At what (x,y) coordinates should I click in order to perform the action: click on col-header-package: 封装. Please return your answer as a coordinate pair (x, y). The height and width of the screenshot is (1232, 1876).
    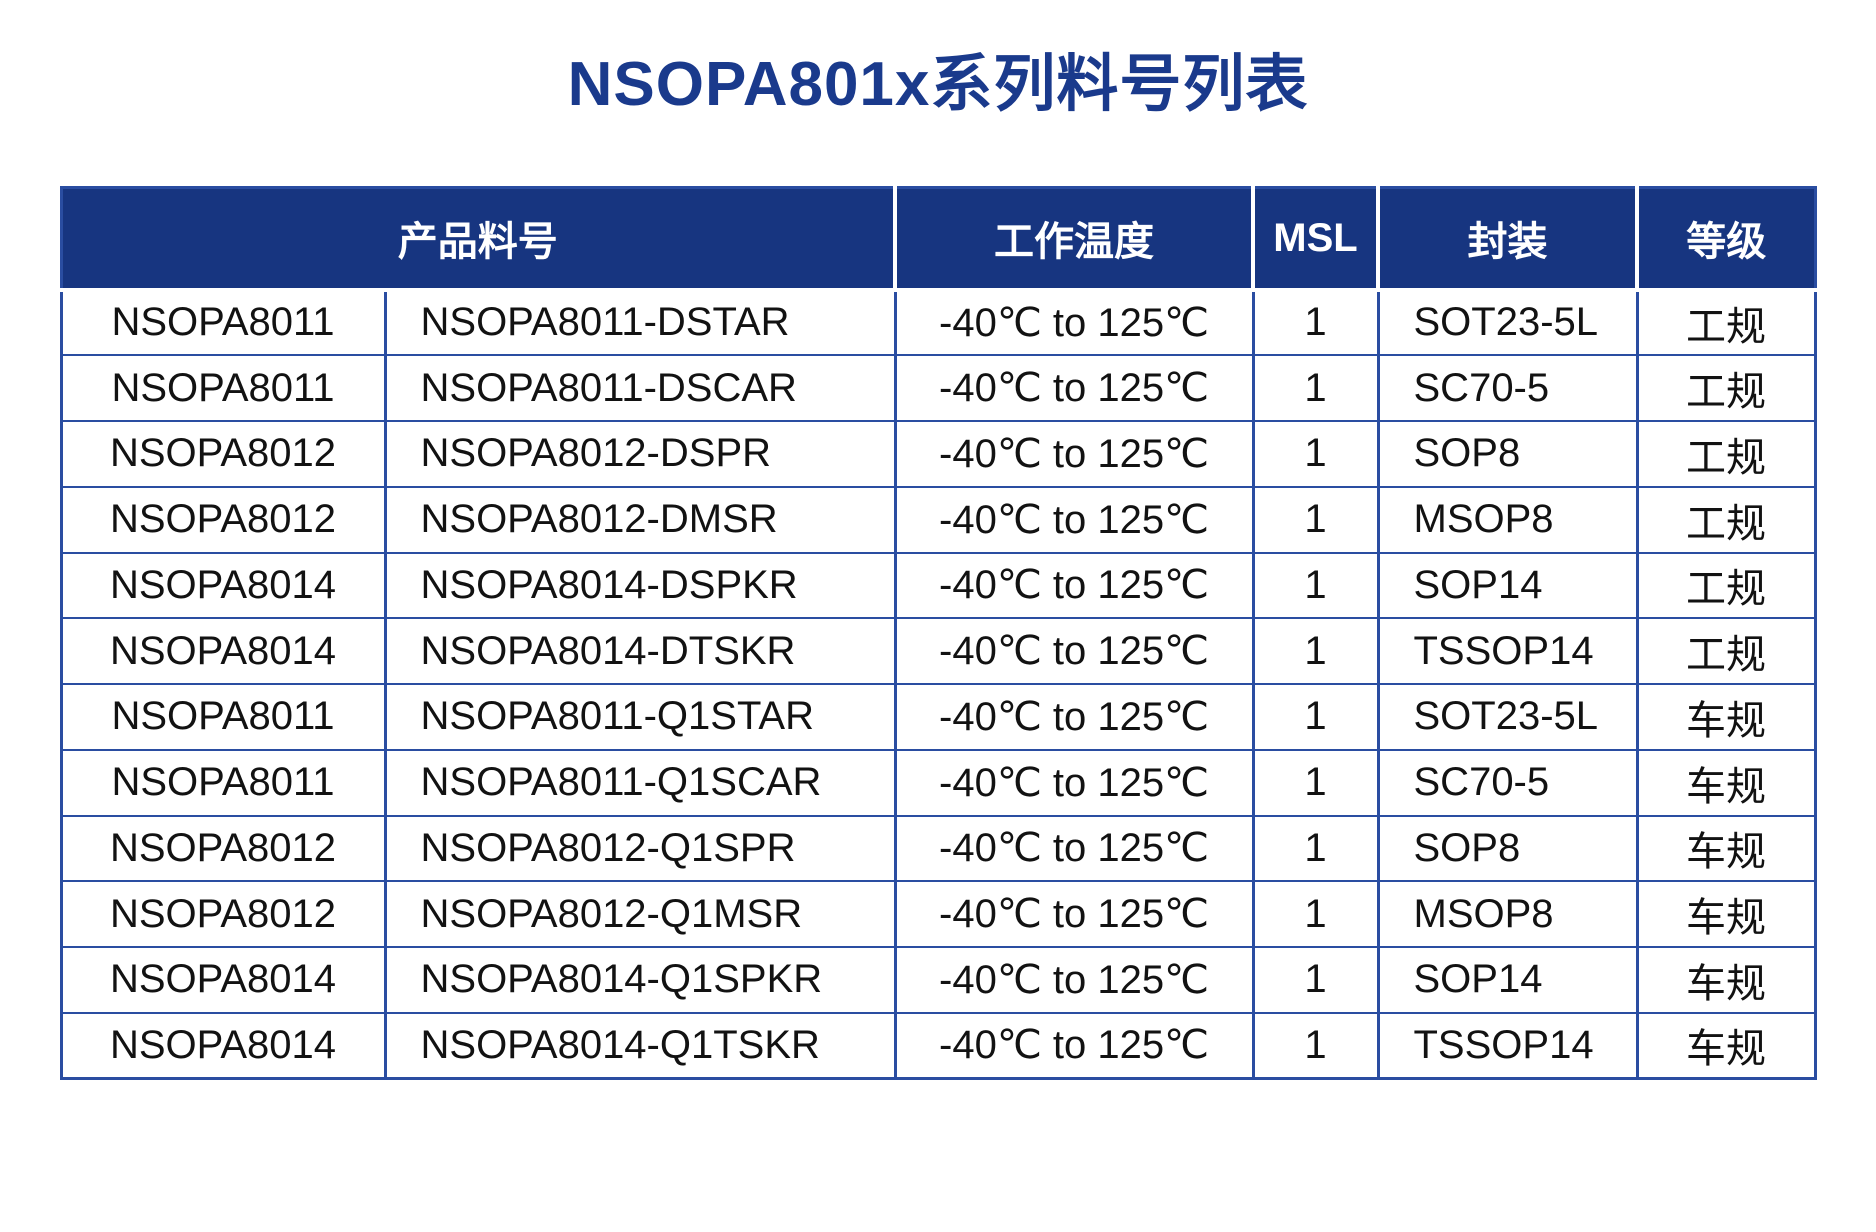
    Looking at the image, I should click on (1508, 239).